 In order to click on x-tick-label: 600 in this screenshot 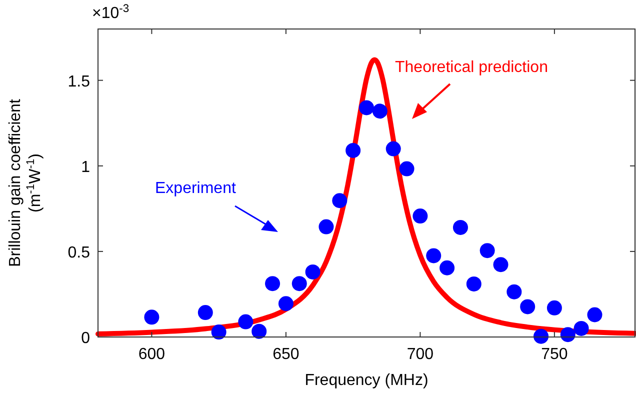, I will do `click(152, 354)`.